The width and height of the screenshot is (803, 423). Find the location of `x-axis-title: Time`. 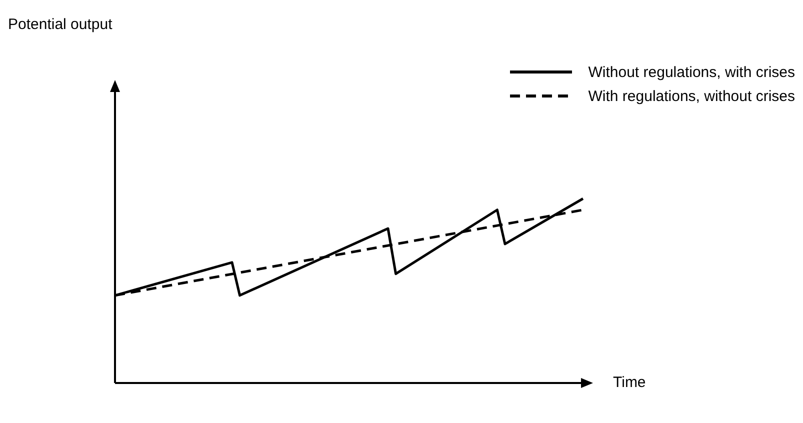

x-axis-title: Time is located at coordinates (629, 382).